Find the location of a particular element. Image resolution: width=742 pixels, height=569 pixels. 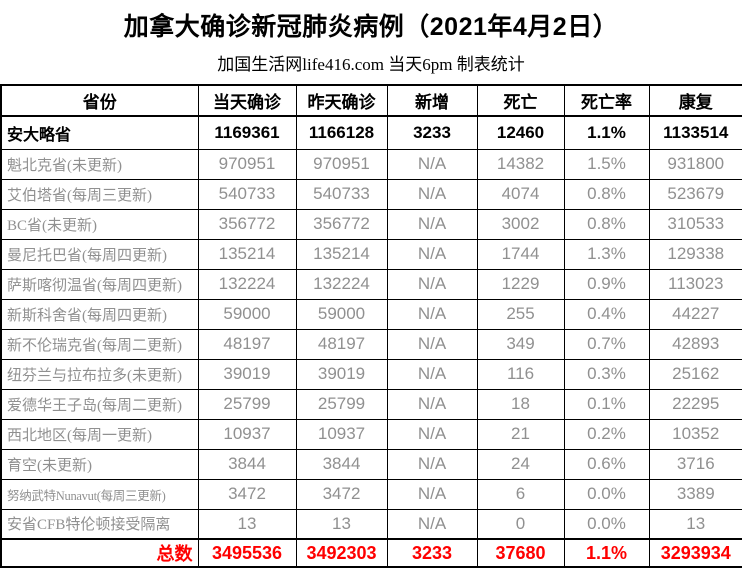

cell-deaths: 14382 is located at coordinates (520, 164).